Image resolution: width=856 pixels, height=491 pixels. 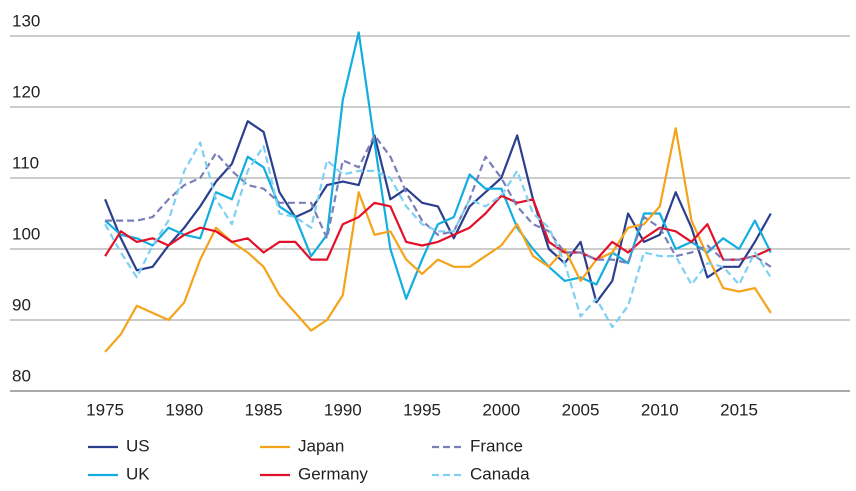 What do you see at coordinates (321, 445) in the screenshot?
I see `legend-label: Japan` at bounding box center [321, 445].